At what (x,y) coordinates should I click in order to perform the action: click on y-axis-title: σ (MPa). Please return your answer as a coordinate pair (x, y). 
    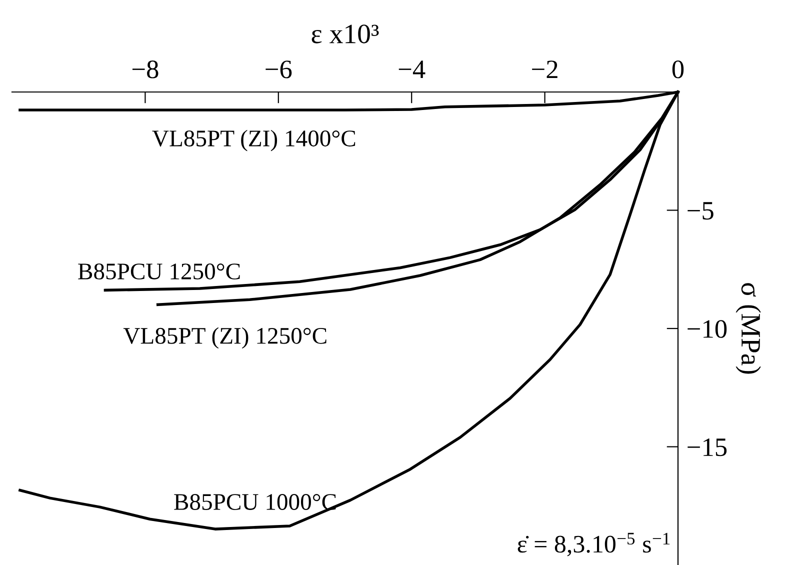
    Looking at the image, I should click on (748, 328).